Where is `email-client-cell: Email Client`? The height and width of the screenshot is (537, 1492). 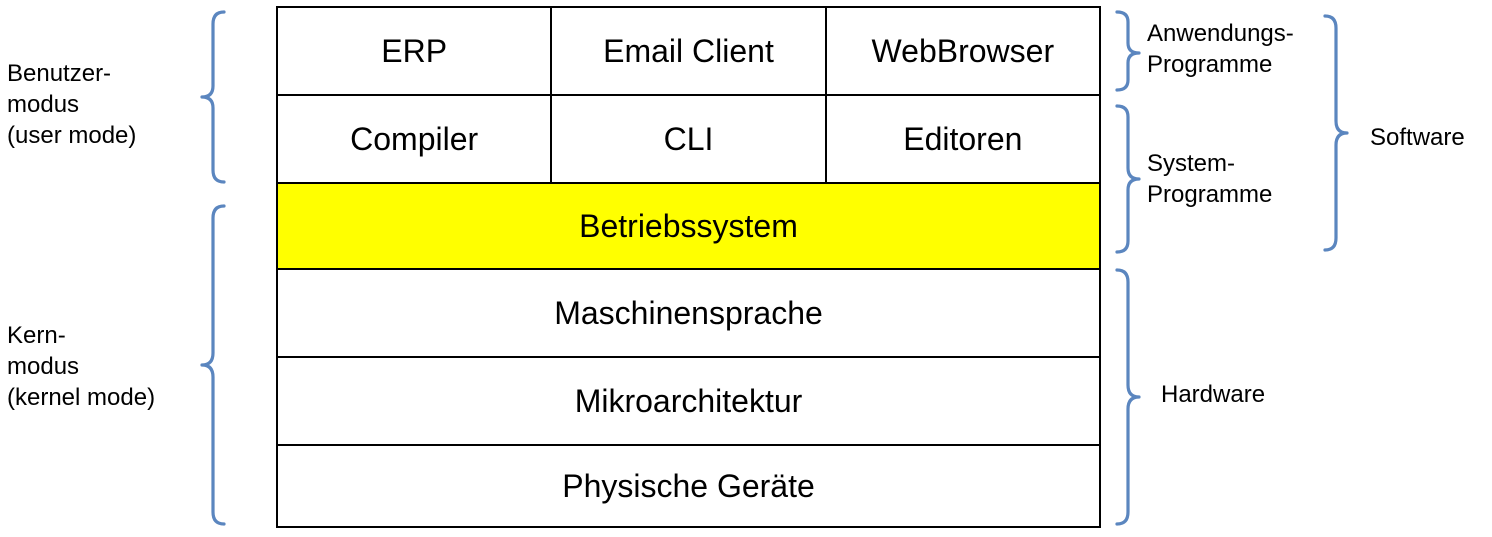
email-client-cell: Email Client is located at coordinates (689, 51).